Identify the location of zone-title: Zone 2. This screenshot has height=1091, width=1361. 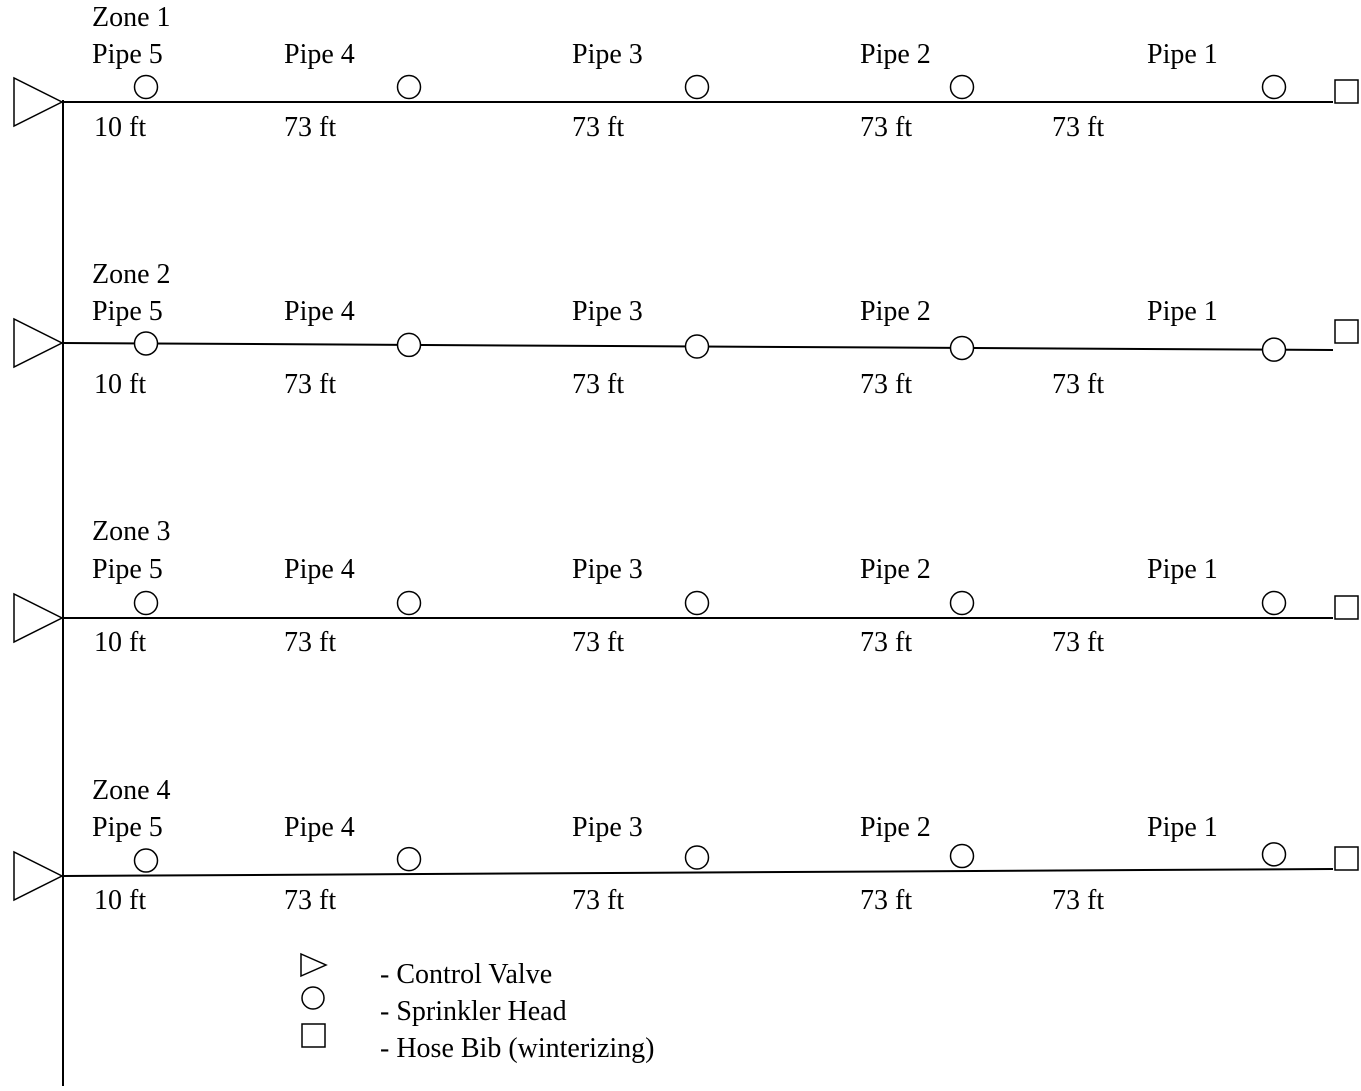
(131, 274).